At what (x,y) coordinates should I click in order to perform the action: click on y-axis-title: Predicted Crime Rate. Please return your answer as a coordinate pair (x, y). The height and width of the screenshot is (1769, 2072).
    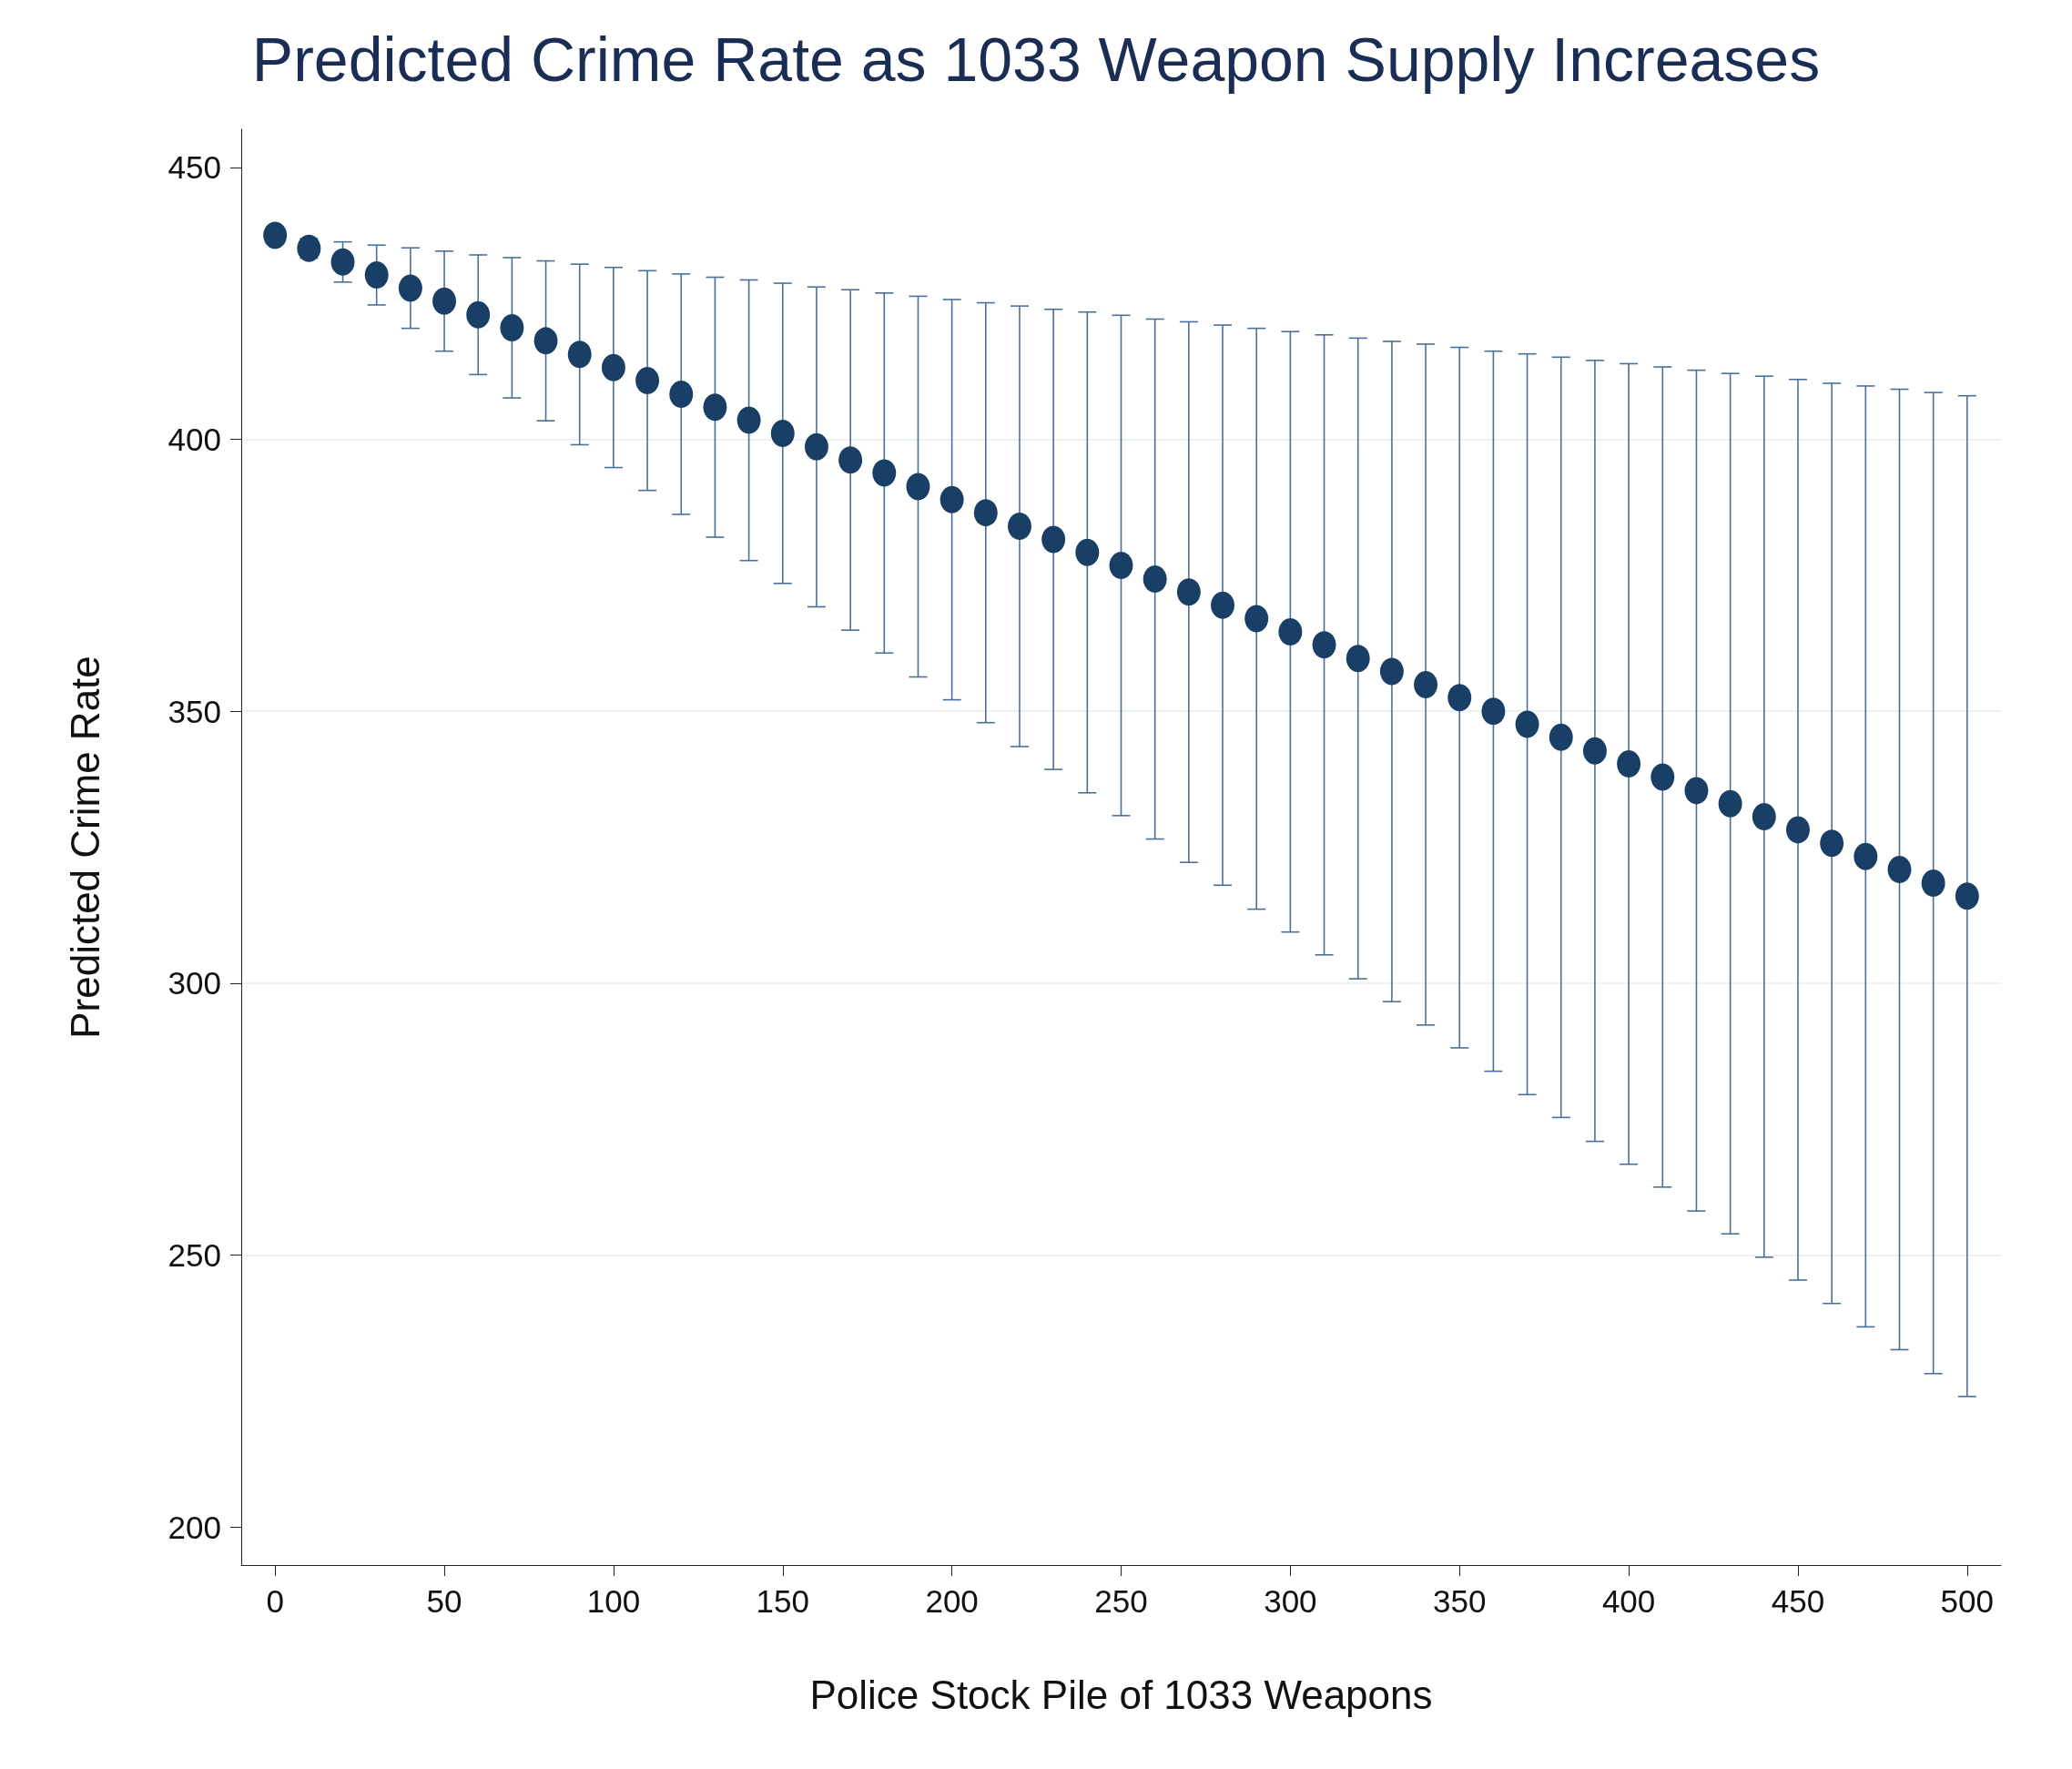
    Looking at the image, I should click on (84, 847).